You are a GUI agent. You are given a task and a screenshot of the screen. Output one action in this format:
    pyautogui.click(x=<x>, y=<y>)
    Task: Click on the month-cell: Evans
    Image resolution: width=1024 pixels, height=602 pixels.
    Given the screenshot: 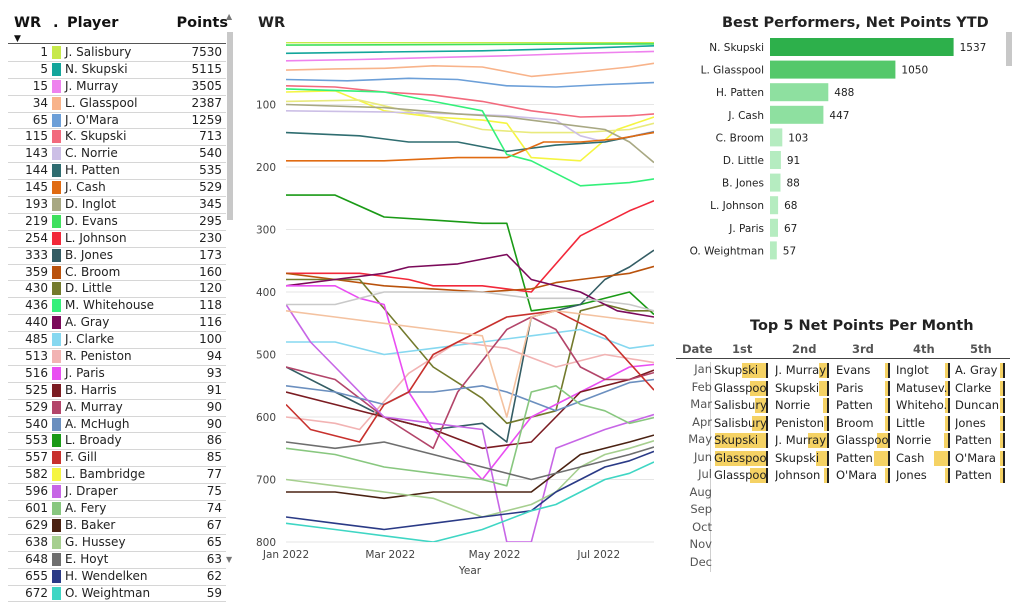 What is the action you would take?
    pyautogui.click(x=862, y=370)
    